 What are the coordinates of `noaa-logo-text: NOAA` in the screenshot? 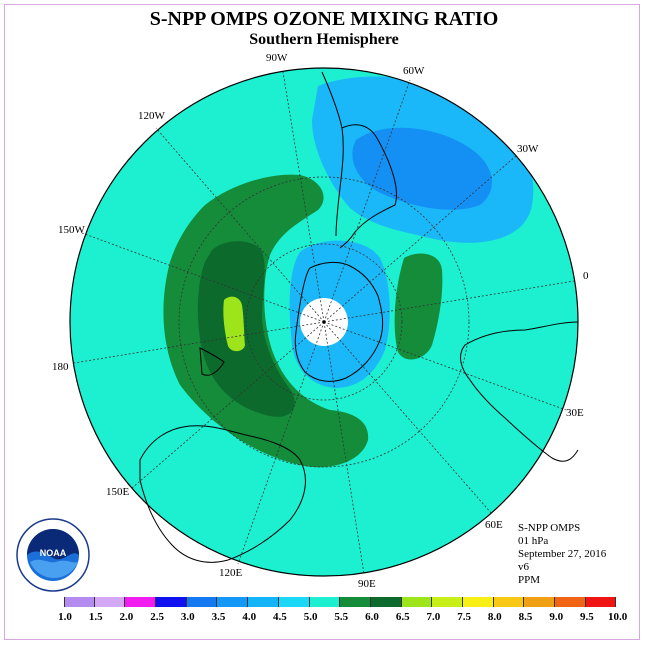 It's located at (53, 553).